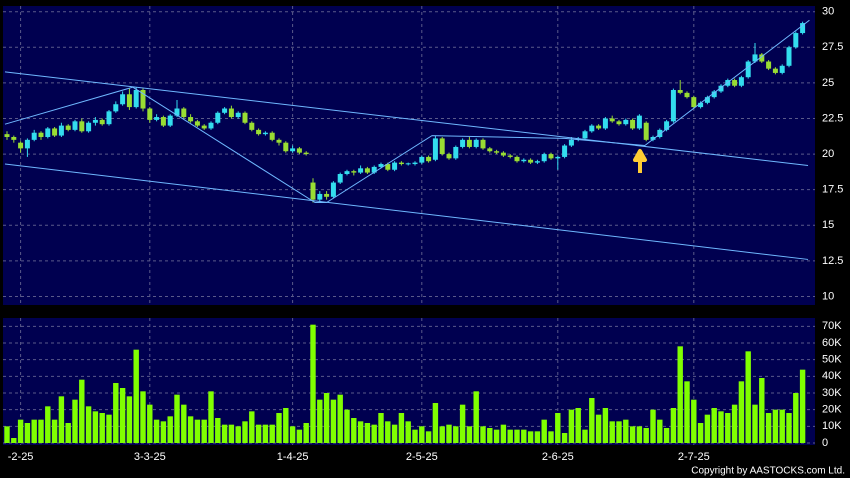 This screenshot has width=850, height=478. I want to click on y-tick-label: 15, so click(828, 225).